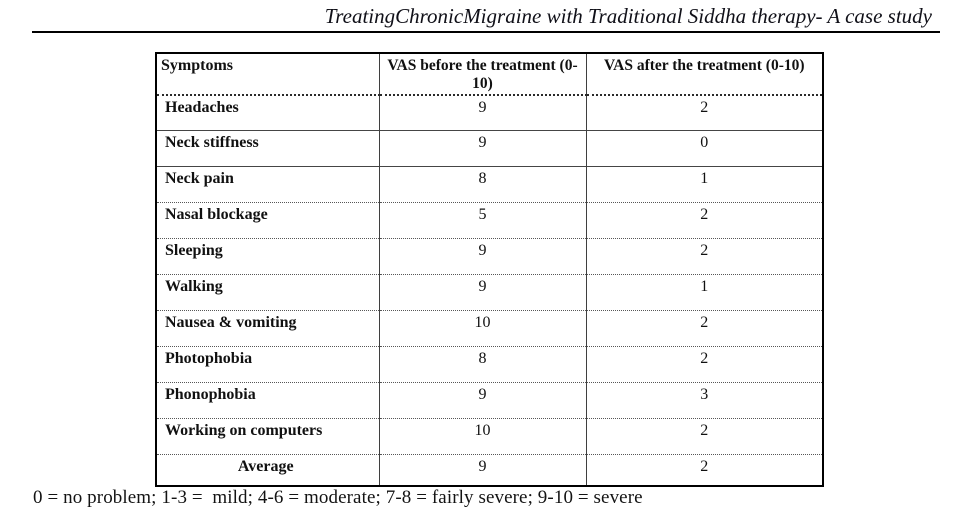 This screenshot has height=521, width=964. Describe the element at coordinates (486, 32) in the screenshot. I see `title-rule-divider` at that location.